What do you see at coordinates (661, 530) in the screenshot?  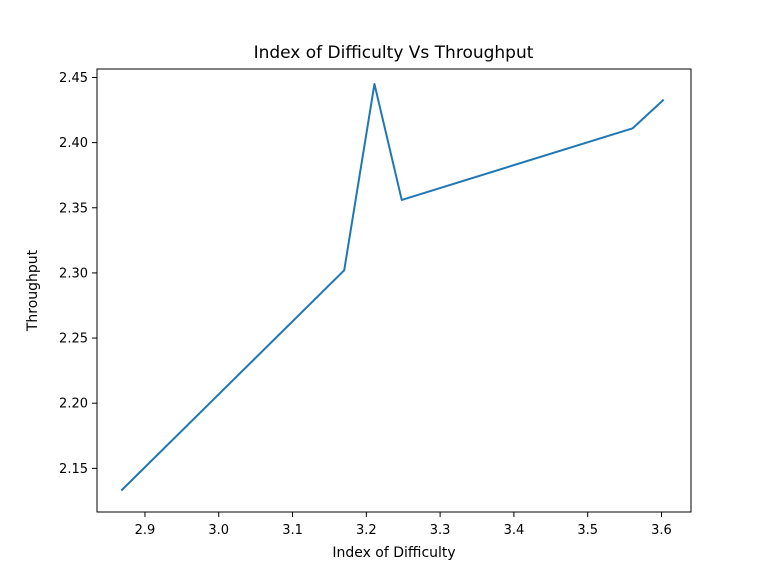 I see `x-tick-label: 3.6` at bounding box center [661, 530].